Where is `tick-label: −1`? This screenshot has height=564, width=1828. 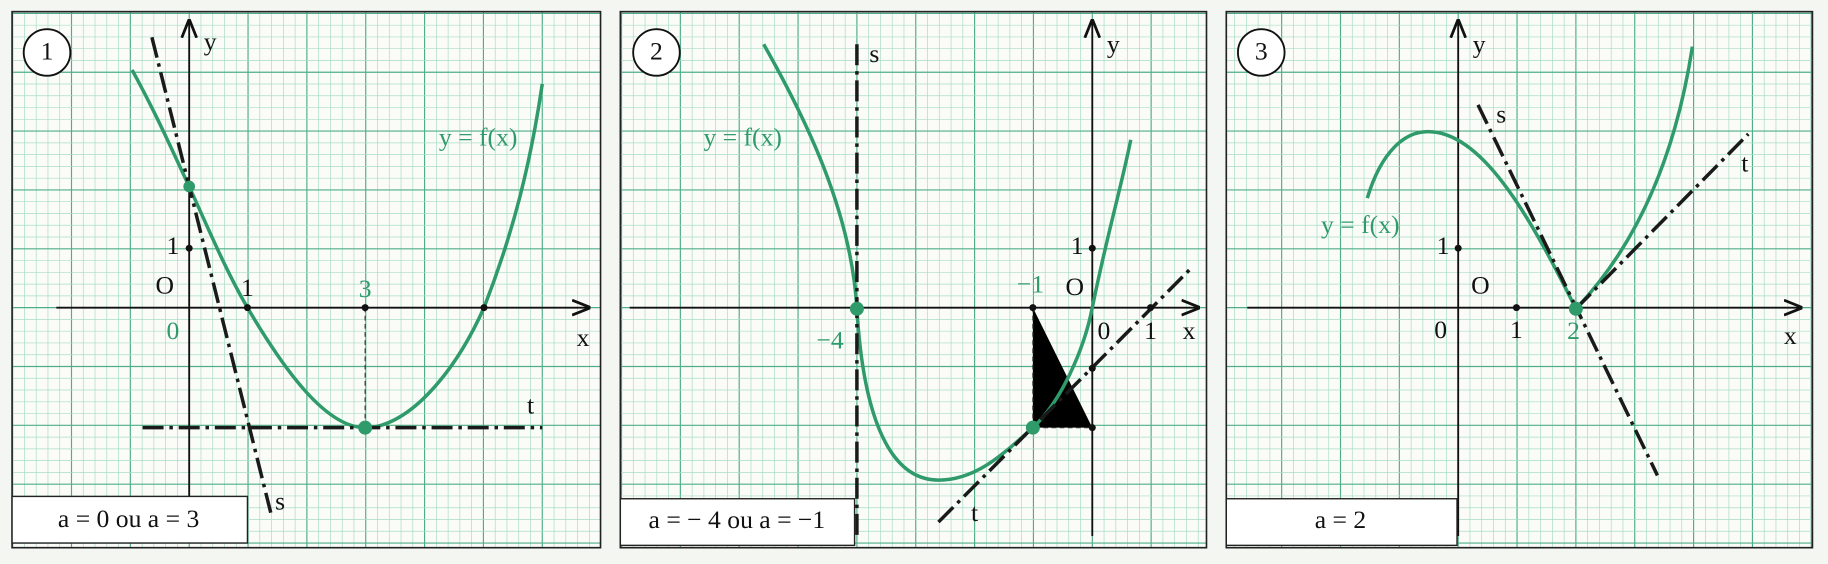 tick-label: −1 is located at coordinates (1030, 284).